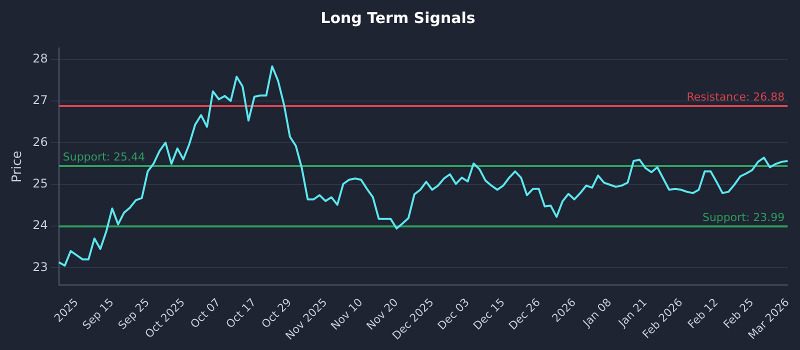 The height and width of the screenshot is (350, 800). I want to click on y-tick-label: 24, so click(40, 225).